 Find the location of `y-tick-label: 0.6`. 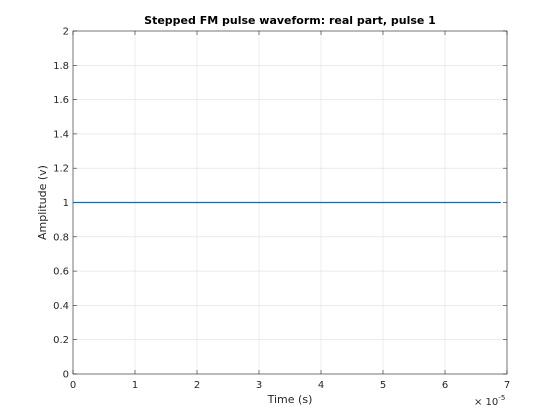

y-tick-label: 0.6 is located at coordinates (61, 272).